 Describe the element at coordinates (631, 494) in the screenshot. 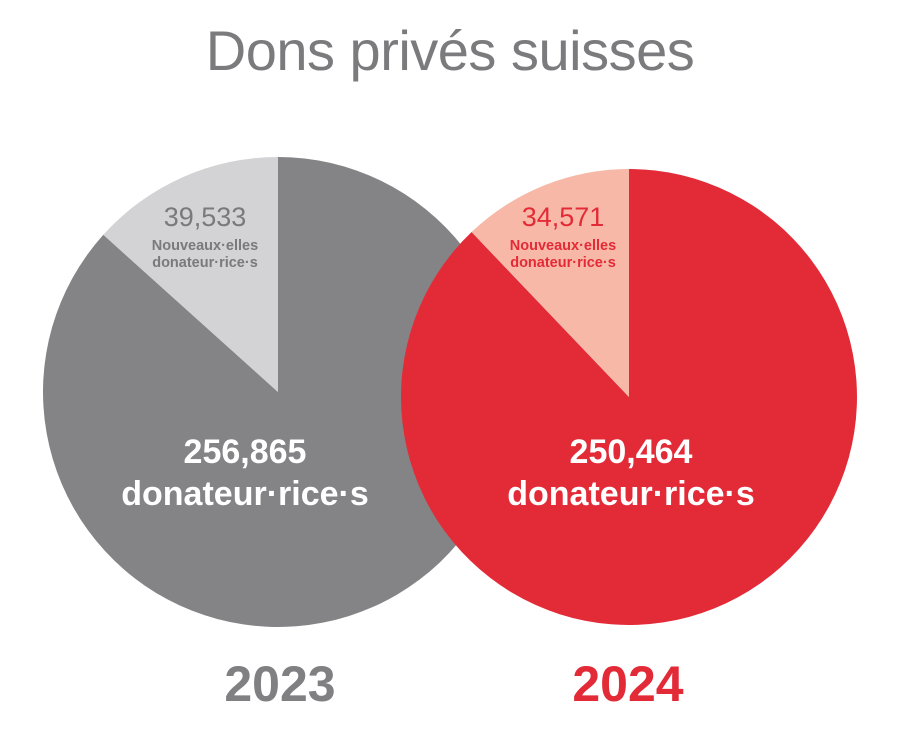

I see `donors-2024-label: donateur·rice·s` at that location.